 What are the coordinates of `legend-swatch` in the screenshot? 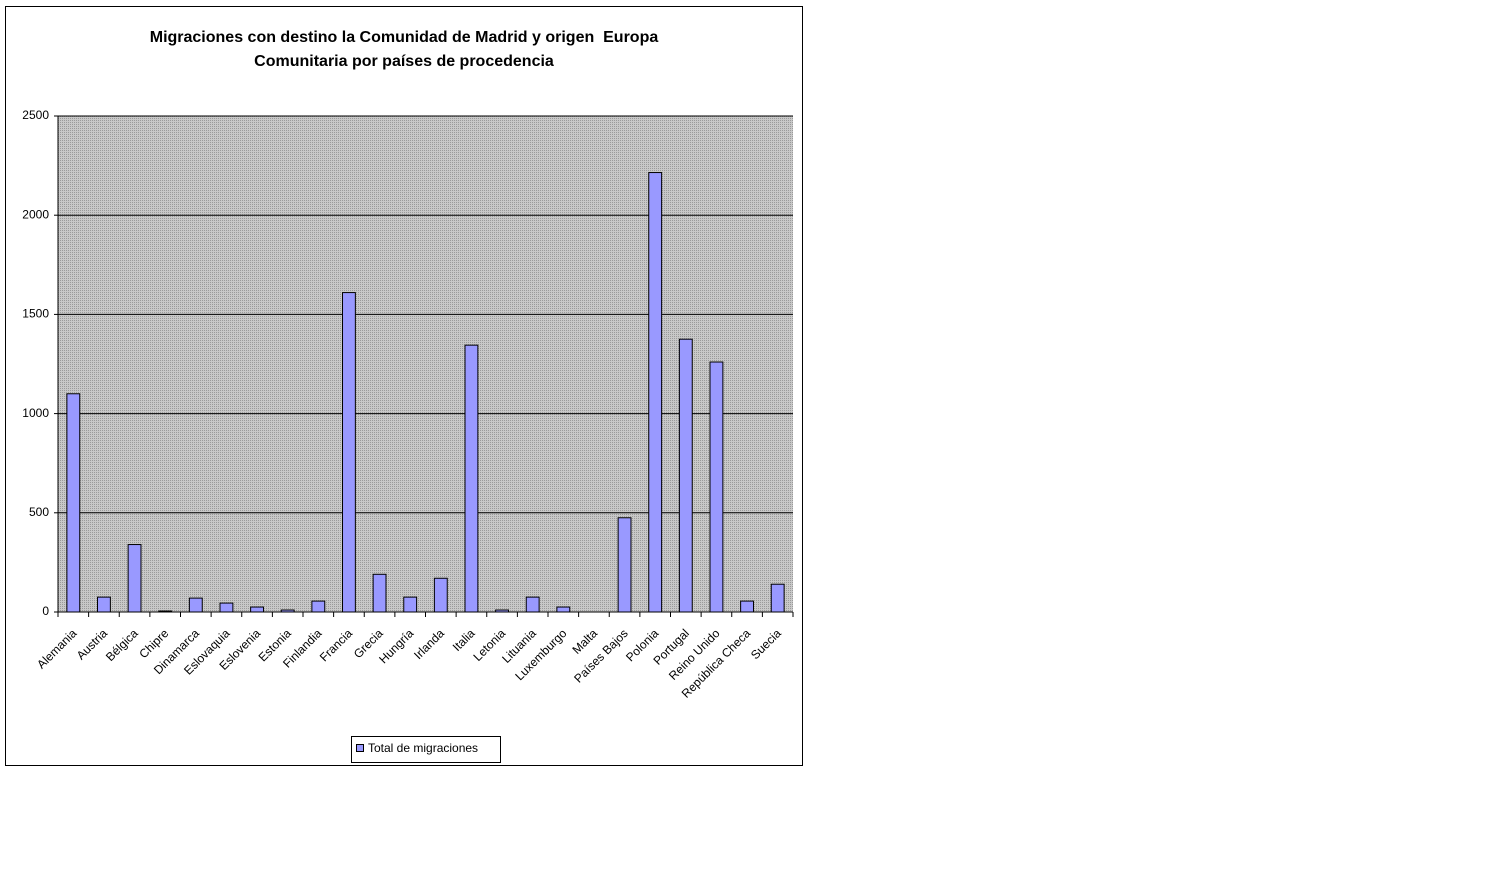 It's located at (360, 748).